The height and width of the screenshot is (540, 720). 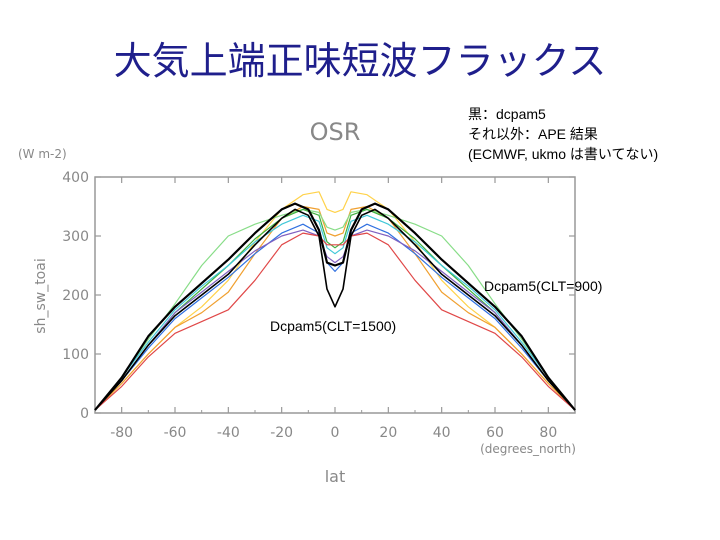 What do you see at coordinates (281, 433) in the screenshot?
I see `x-tick-label-3: -20` at bounding box center [281, 433].